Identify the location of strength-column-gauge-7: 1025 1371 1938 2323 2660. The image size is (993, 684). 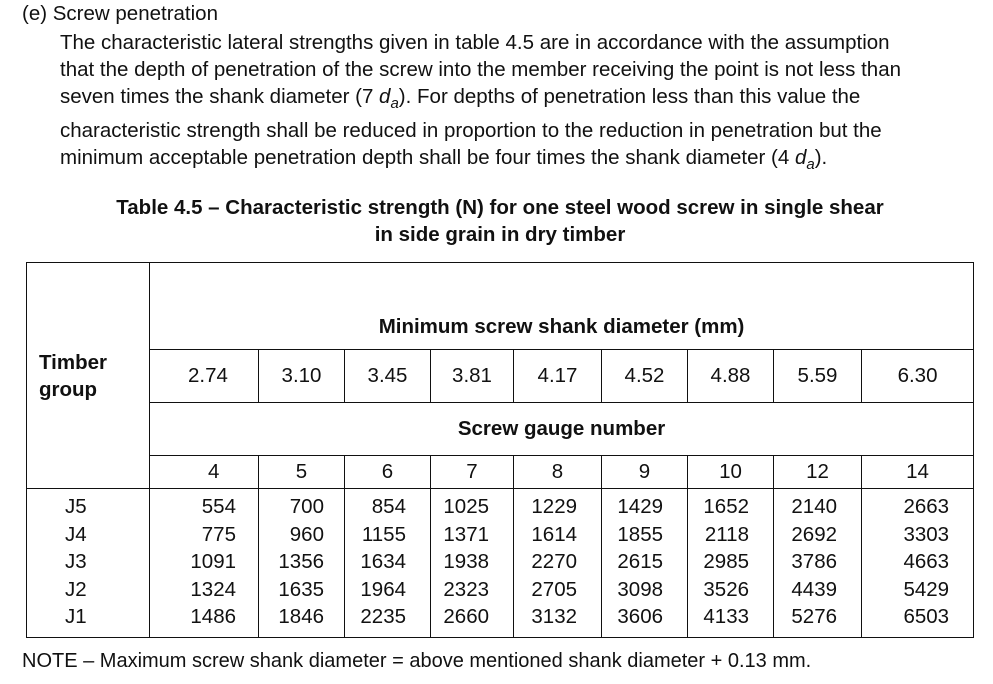
(472, 563).